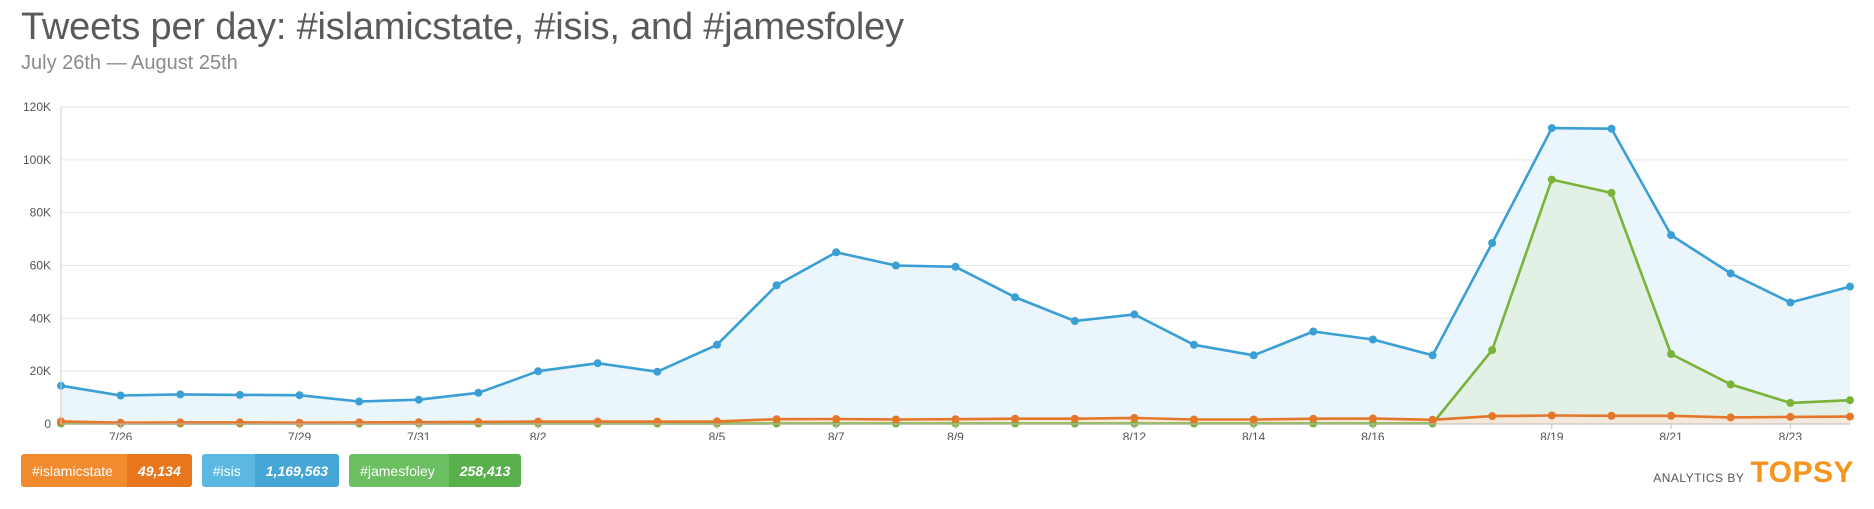  What do you see at coordinates (485, 470) in the screenshot?
I see `legend-count-jamesfoley: 258,413` at bounding box center [485, 470].